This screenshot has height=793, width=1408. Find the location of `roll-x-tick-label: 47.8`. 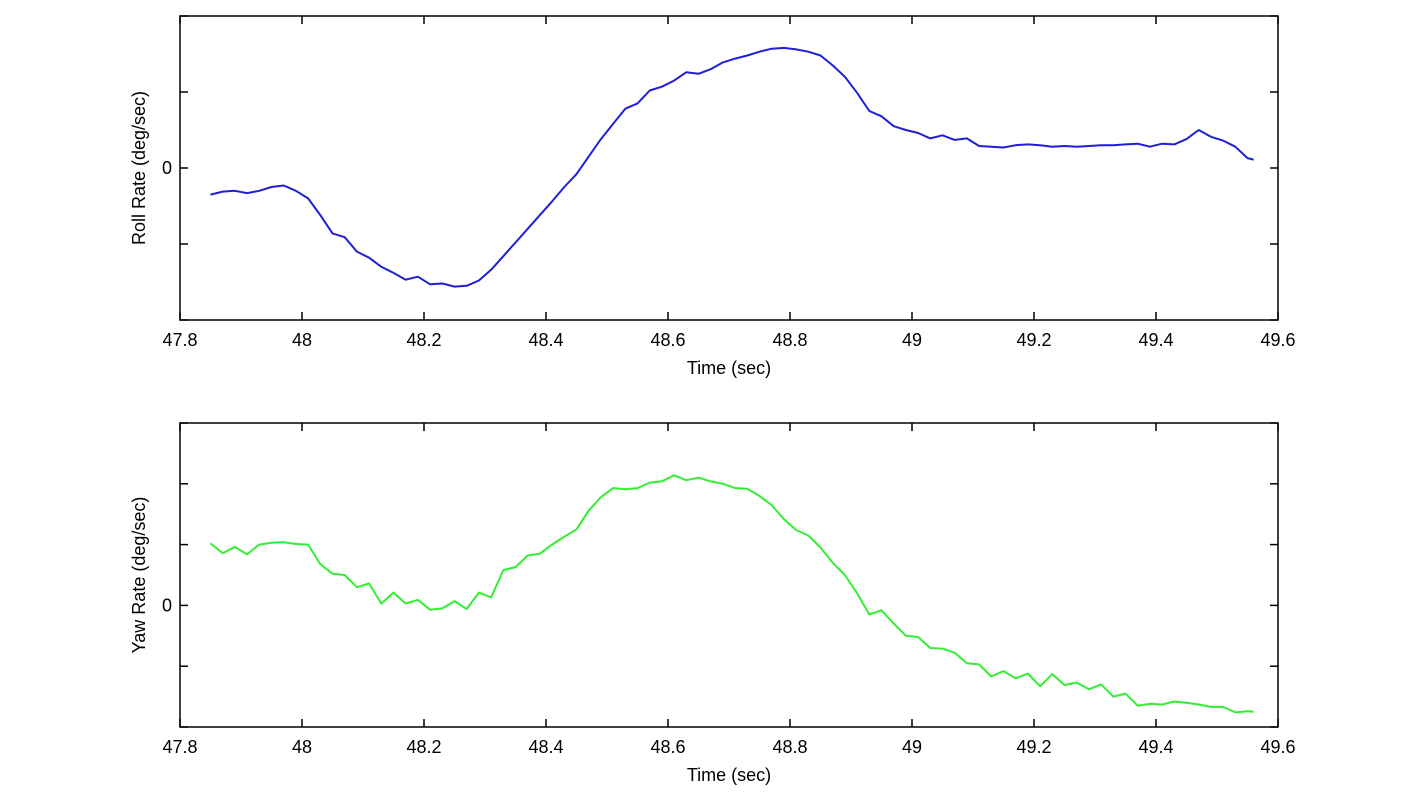

roll-x-tick-label: 47.8 is located at coordinates (179, 340).